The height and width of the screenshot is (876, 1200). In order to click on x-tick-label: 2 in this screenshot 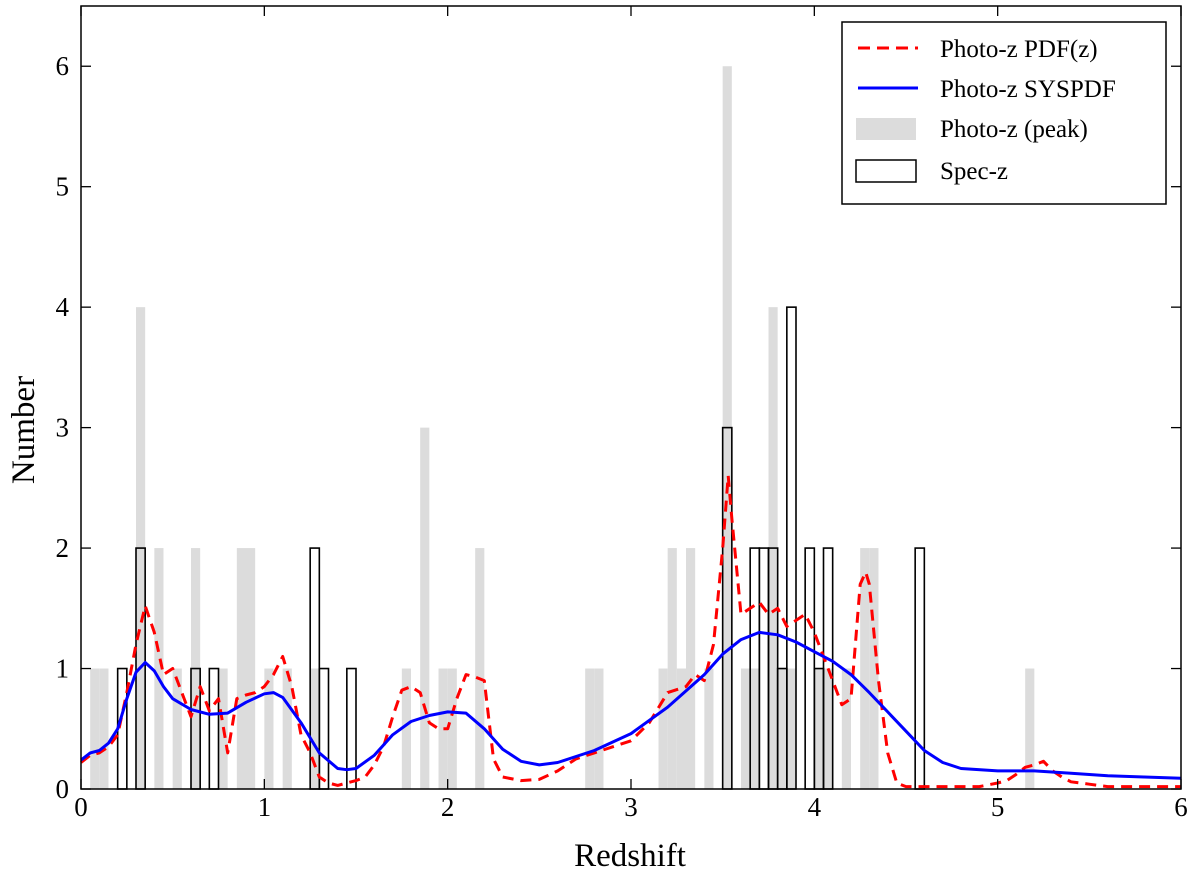, I will do `click(448, 807)`.